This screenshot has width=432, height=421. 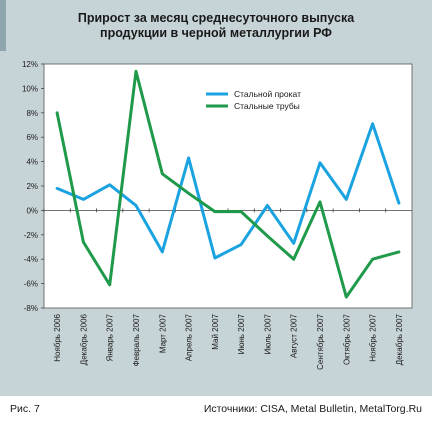 I want to click on y-tick-label: 10%, so click(x=30, y=88).